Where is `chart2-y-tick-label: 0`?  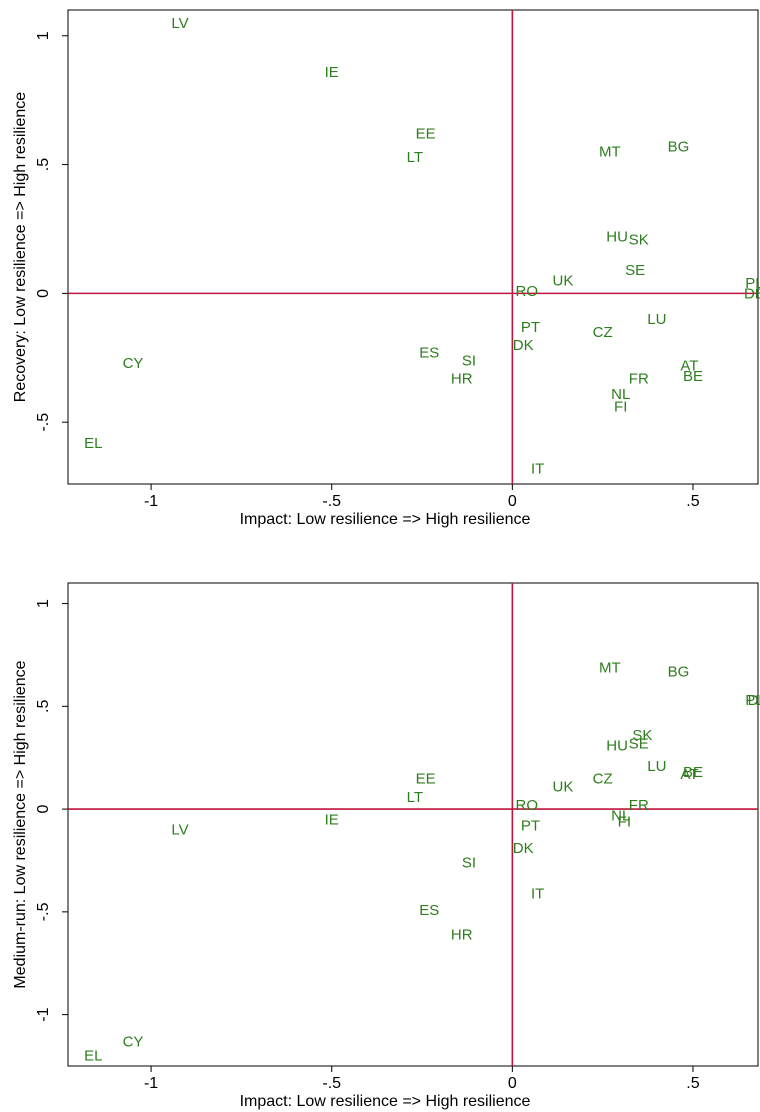
chart2-y-tick-label: 0 is located at coordinates (43, 809).